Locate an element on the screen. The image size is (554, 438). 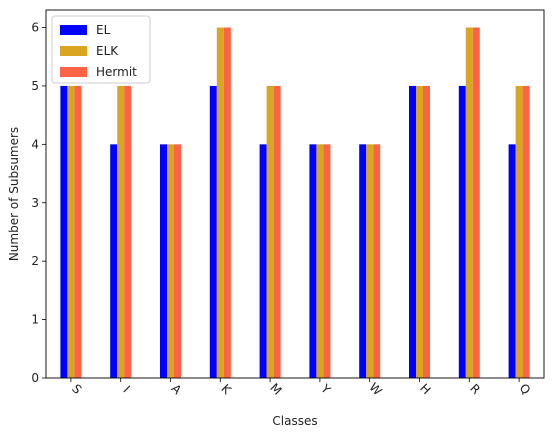
bar-elk-k is located at coordinates (220, 203).